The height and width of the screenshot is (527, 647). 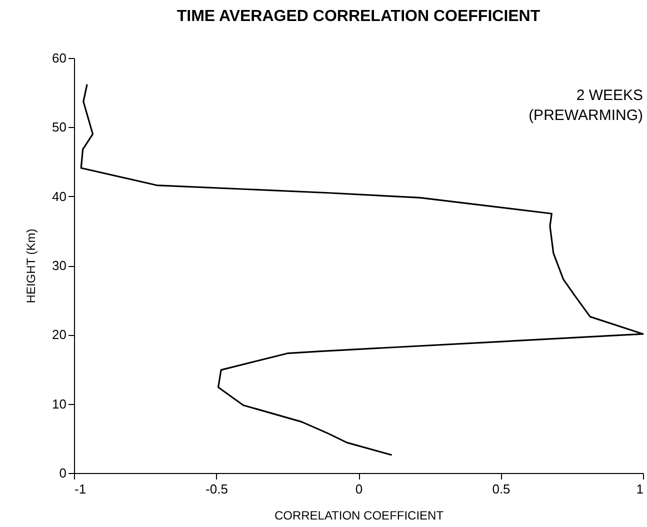 What do you see at coordinates (59, 196) in the screenshot?
I see `y-tick-label: 40` at bounding box center [59, 196].